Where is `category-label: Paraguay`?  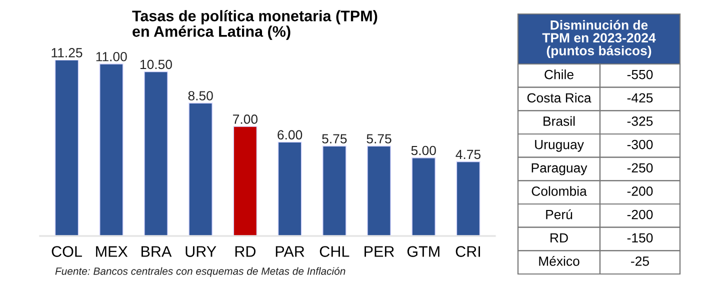 category-label: Paraguay is located at coordinates (560, 169).